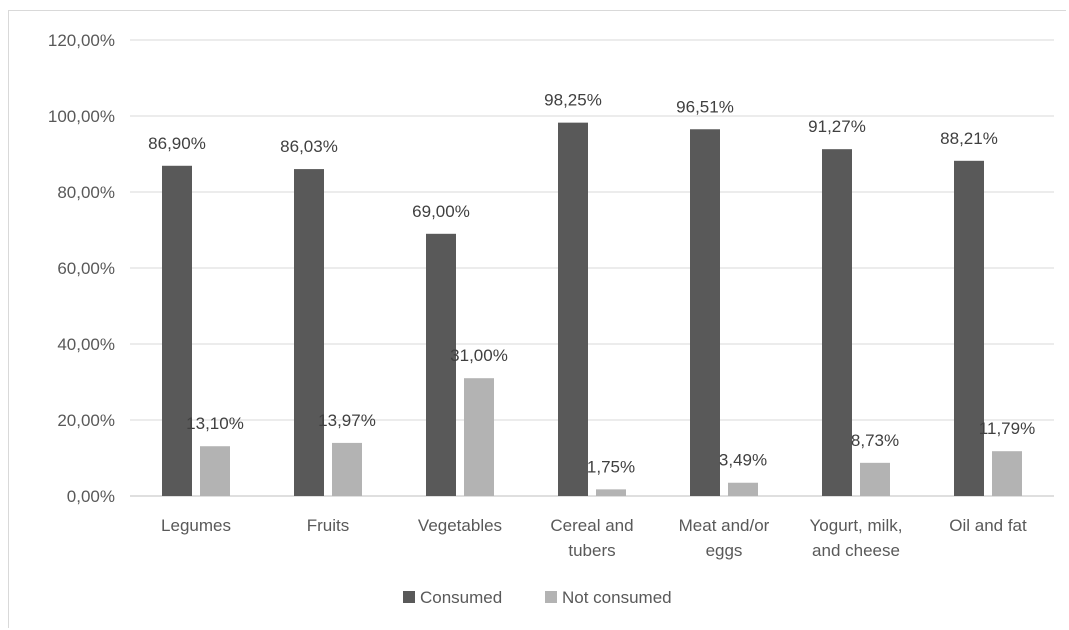 This screenshot has height=630, width=1069. Describe the element at coordinates (86, 192) in the screenshot. I see `y-tick-label: 80,00%` at that location.